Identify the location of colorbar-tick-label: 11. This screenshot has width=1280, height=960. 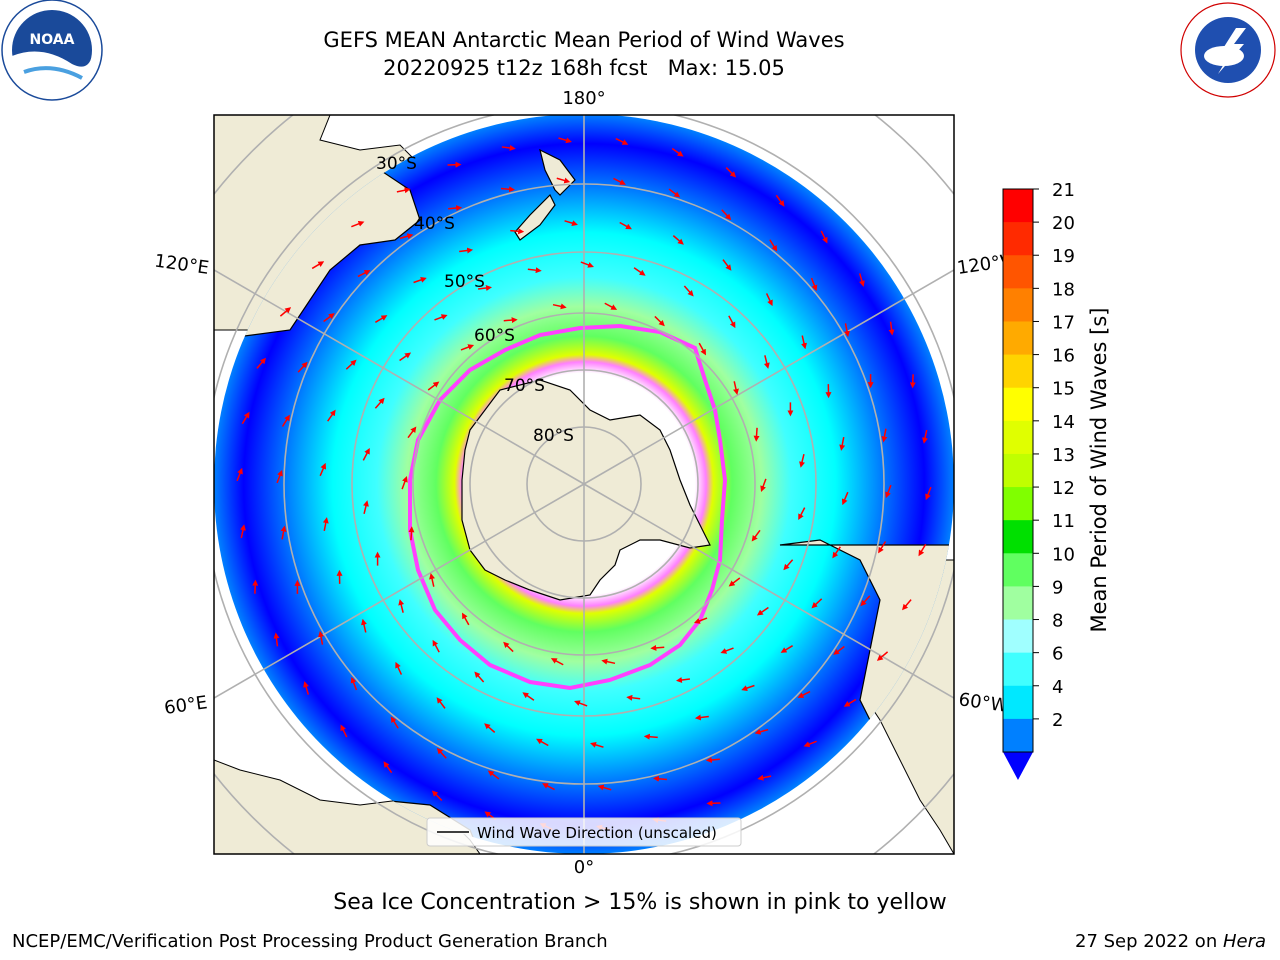
(1063, 521).